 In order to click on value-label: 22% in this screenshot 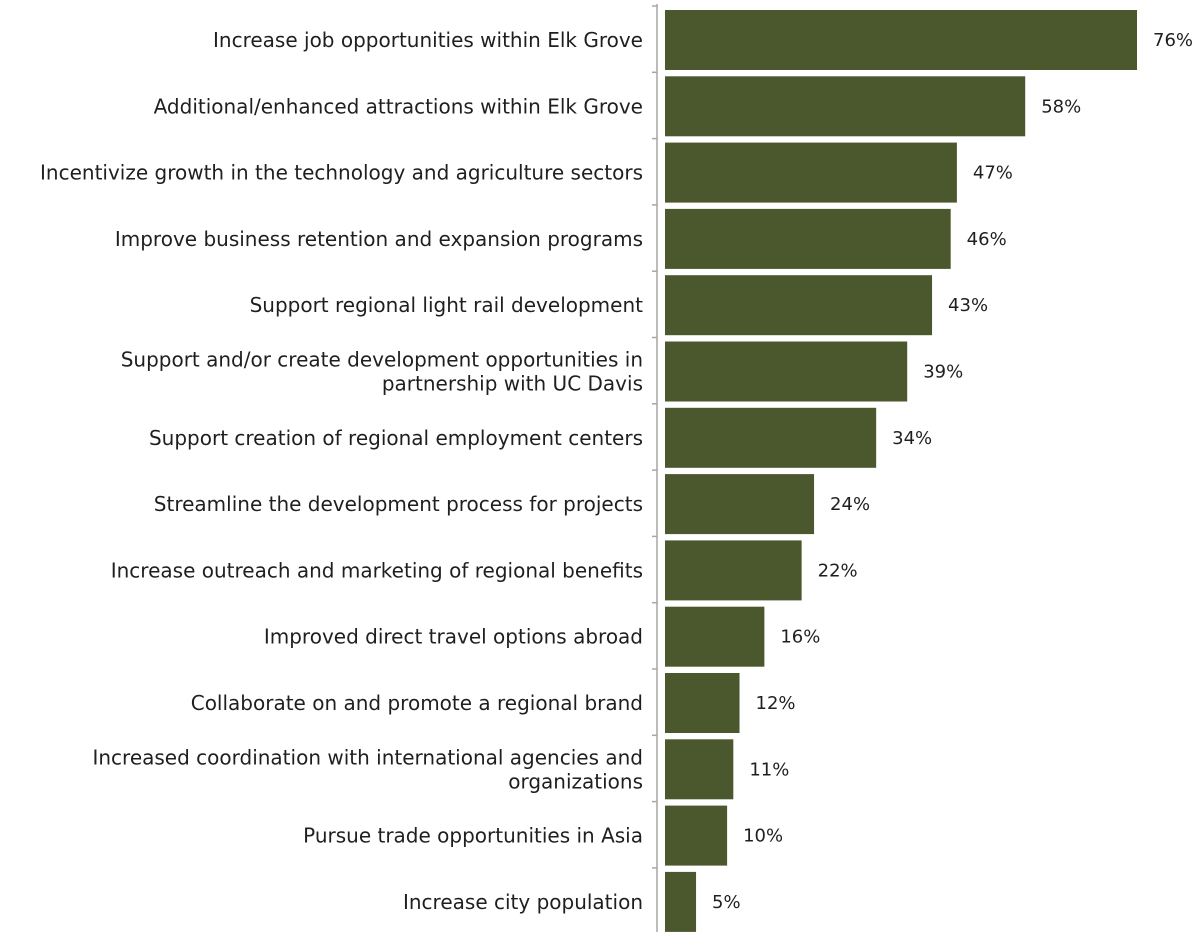, I will do `click(838, 570)`.